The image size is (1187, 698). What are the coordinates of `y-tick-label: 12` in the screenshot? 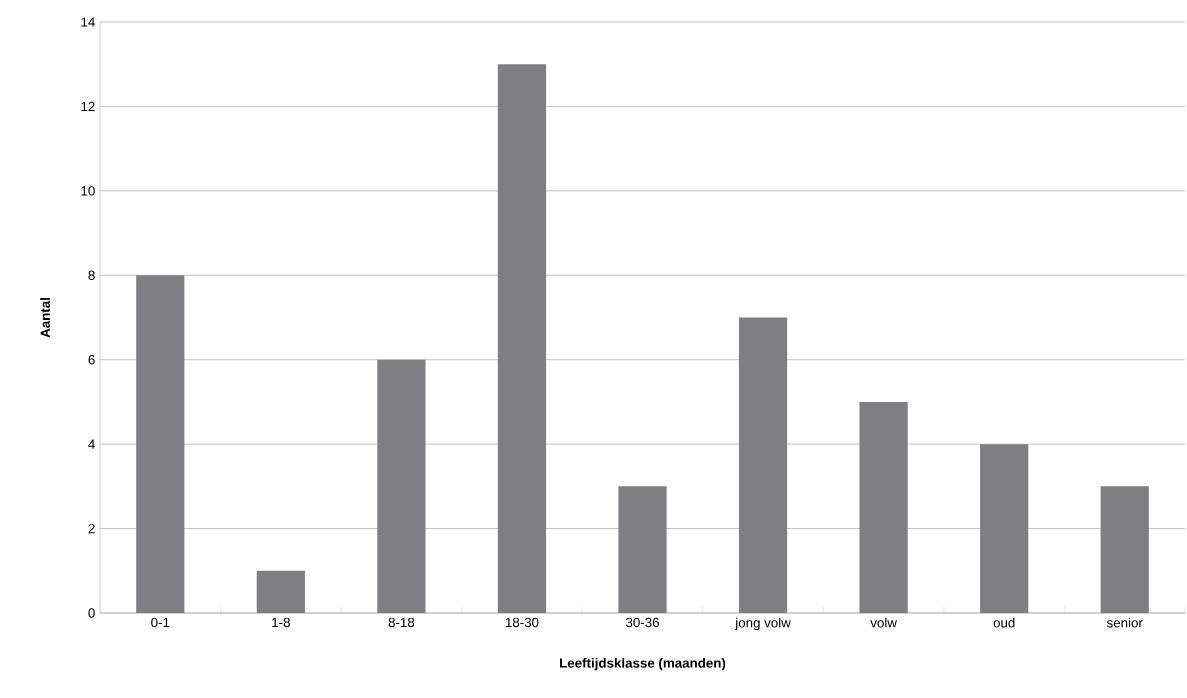 It's located at (88, 106).